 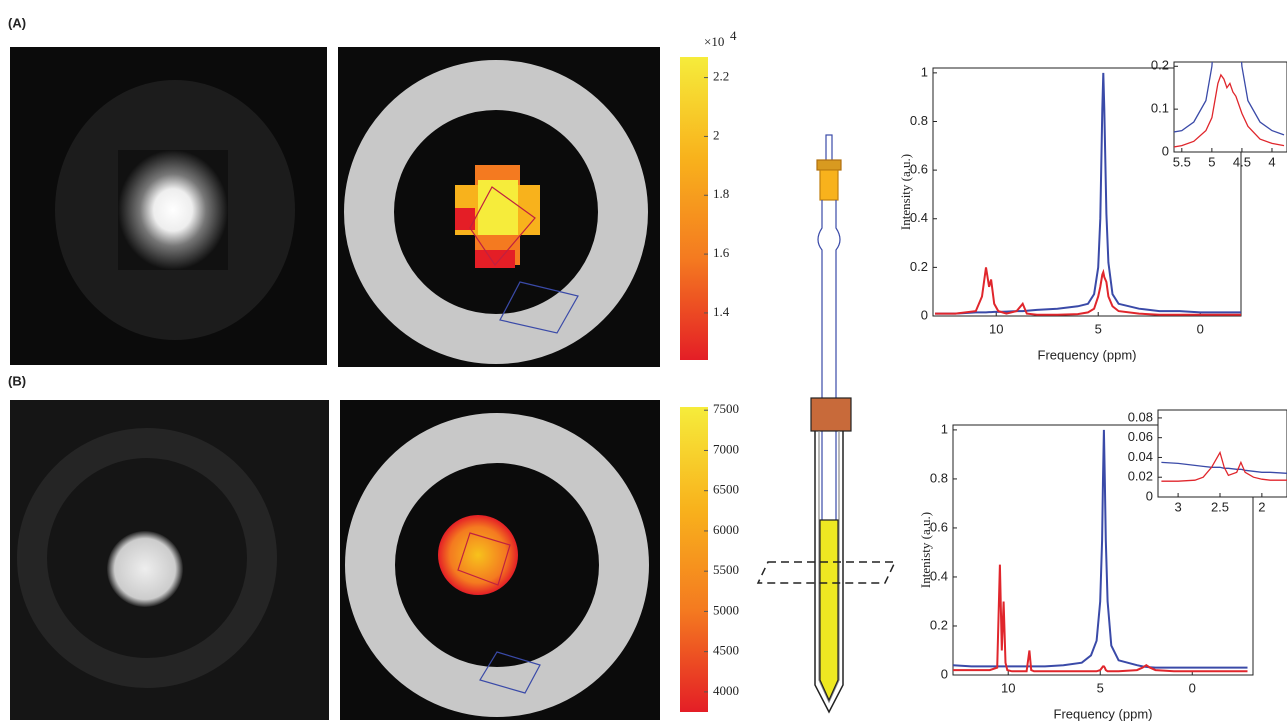 What do you see at coordinates (716, 134) in the screenshot?
I see `tick-label: 2` at bounding box center [716, 134].